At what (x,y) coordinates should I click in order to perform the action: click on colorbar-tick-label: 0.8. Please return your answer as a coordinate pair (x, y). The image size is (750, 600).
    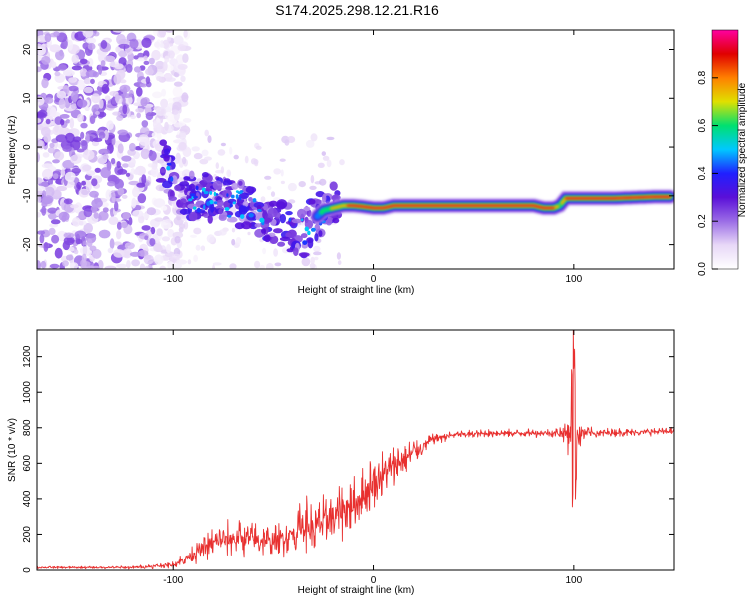
    Looking at the image, I should click on (702, 77).